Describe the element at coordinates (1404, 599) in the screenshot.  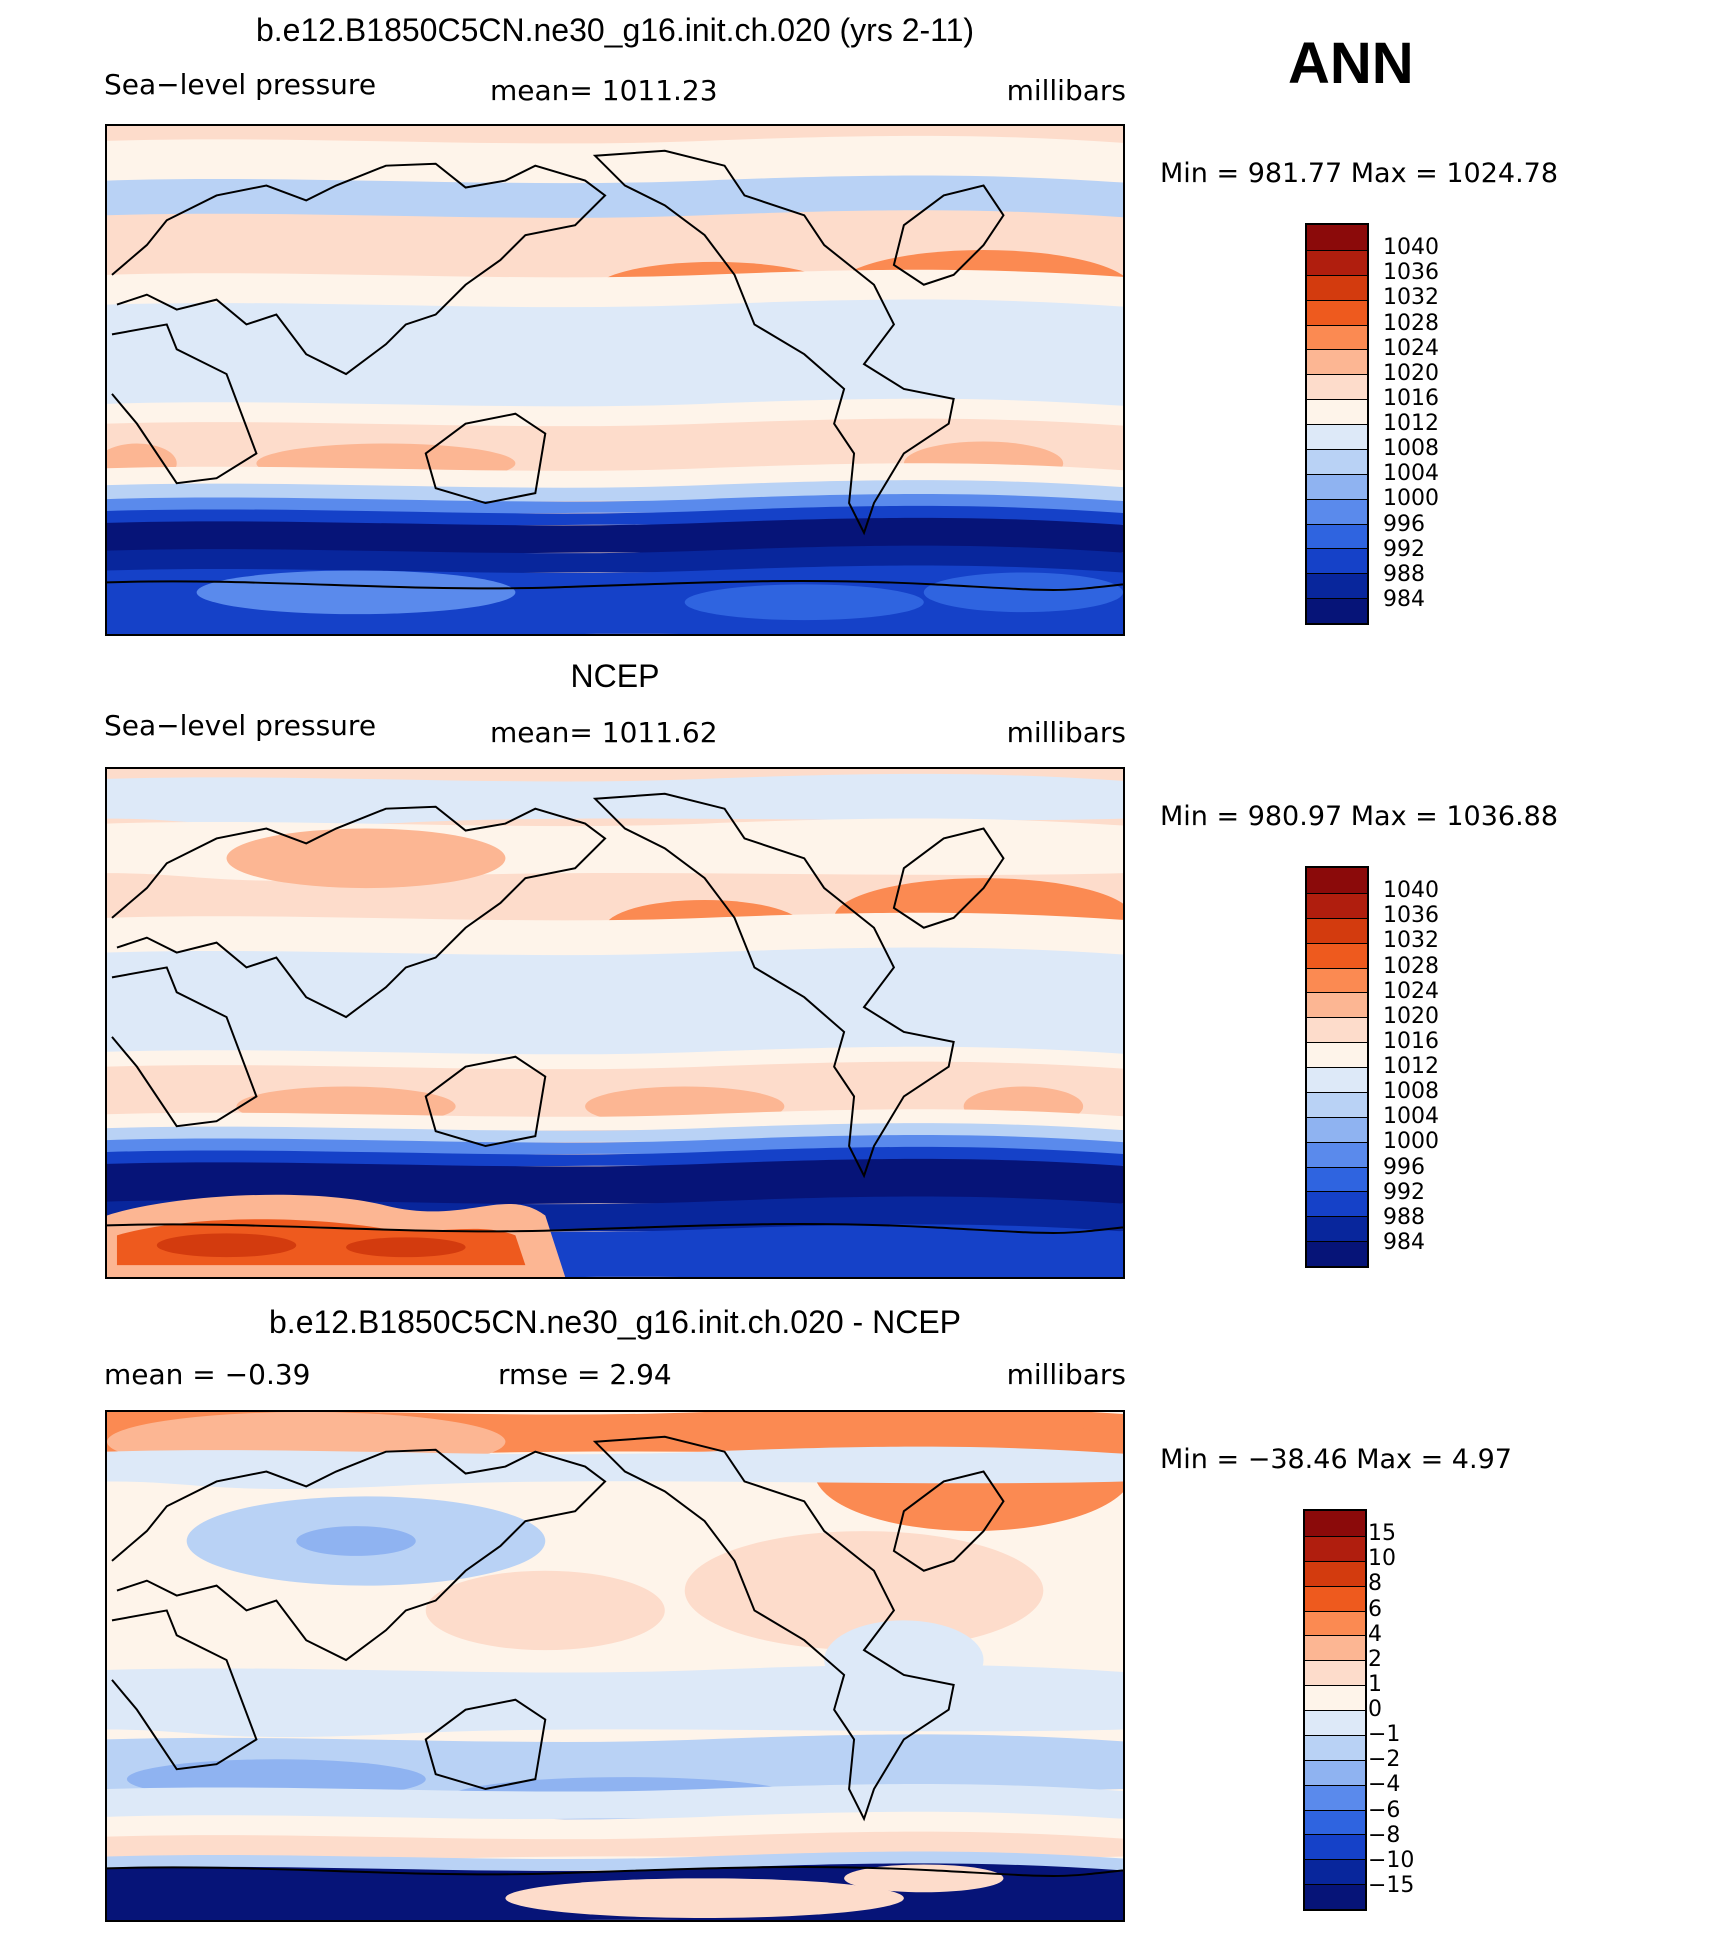
I see `colorbar-label: 984` at that location.